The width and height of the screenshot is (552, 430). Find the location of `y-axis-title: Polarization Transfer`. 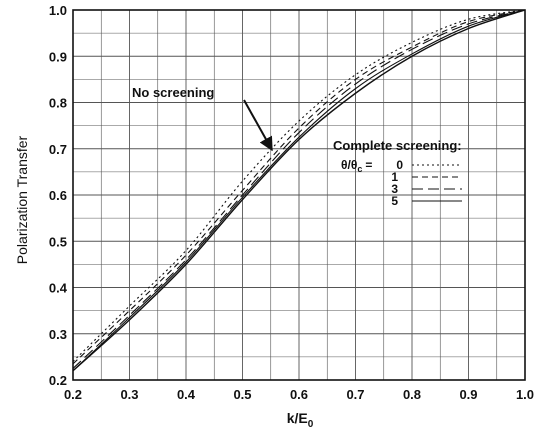

y-axis-title: Polarization Transfer is located at coordinates (22, 199).